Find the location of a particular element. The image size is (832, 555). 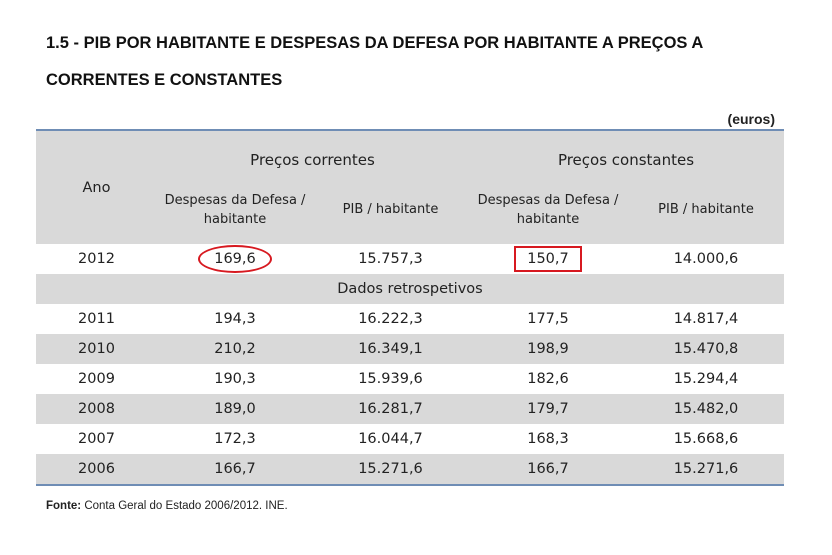

cell-pib-corr: 15.757,3 is located at coordinates (390, 259).